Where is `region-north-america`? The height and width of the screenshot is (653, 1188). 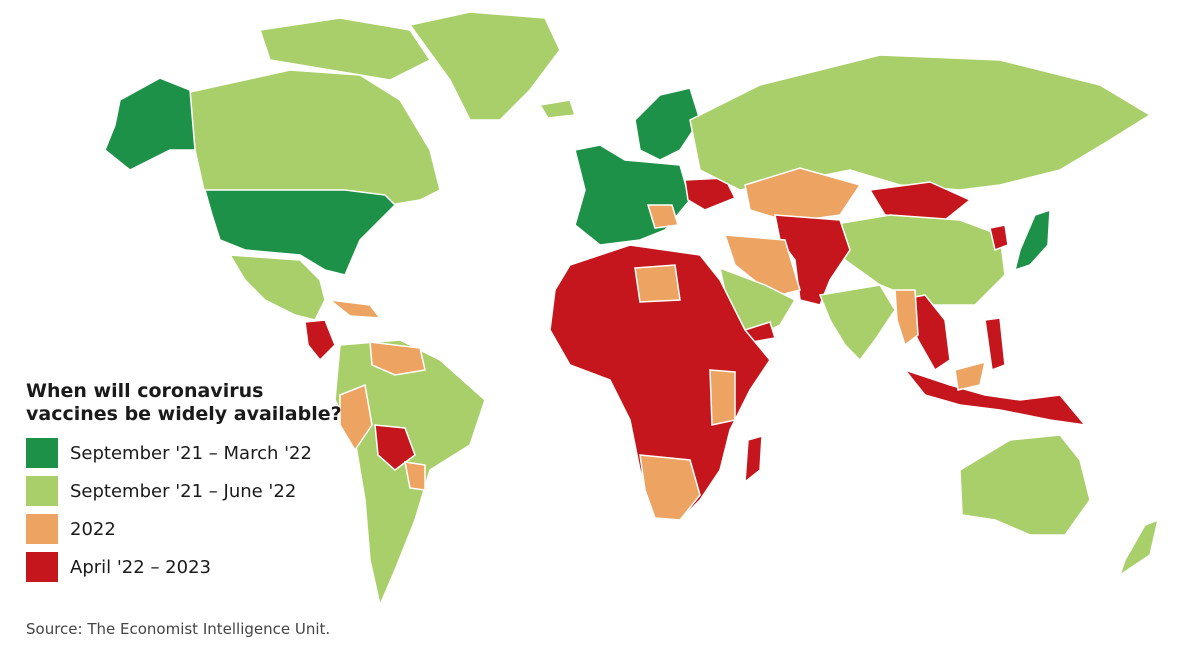 region-north-america is located at coordinates (315, 142).